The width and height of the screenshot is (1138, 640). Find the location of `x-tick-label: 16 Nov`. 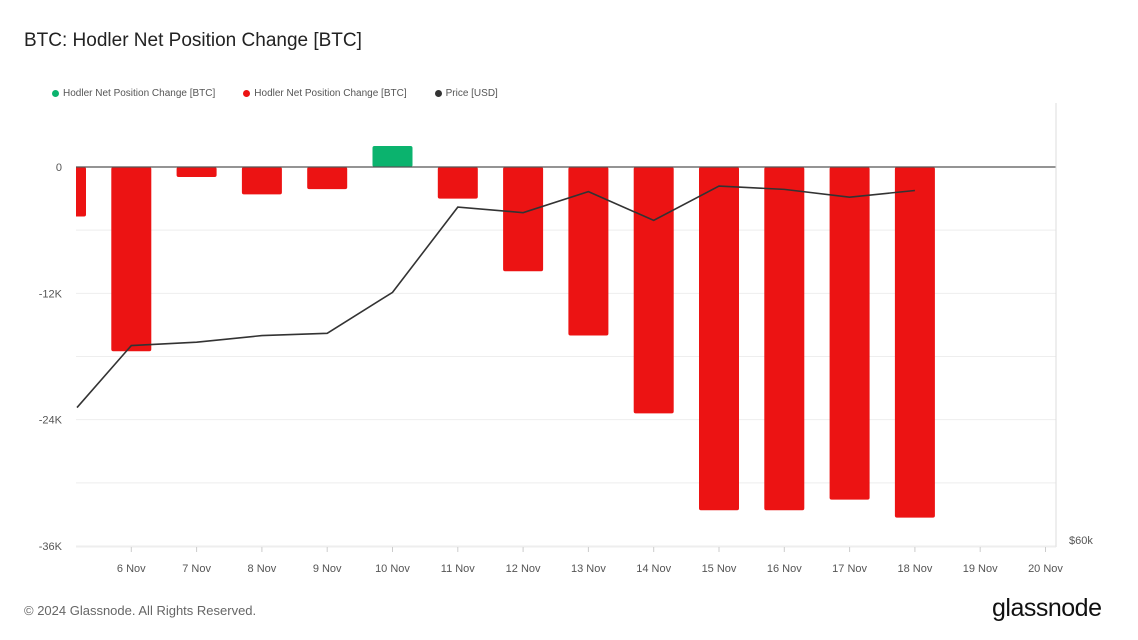

x-tick-label: 16 Nov is located at coordinates (784, 569).